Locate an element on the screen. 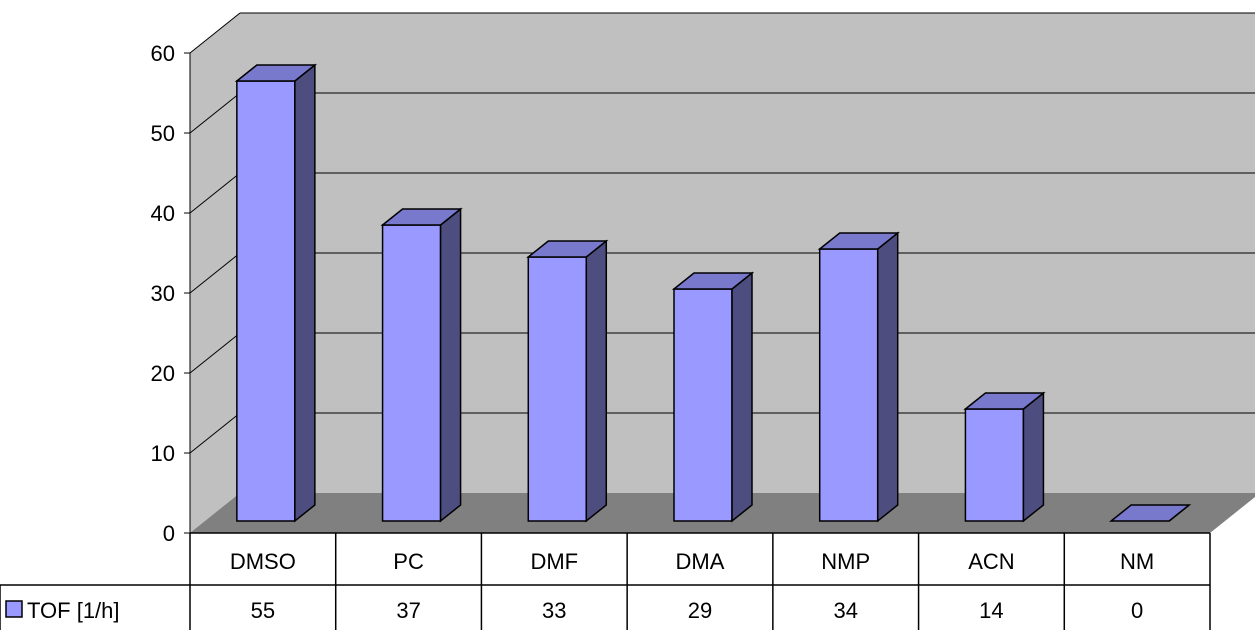 This screenshot has width=1255, height=630. y-tick-label: 30 is located at coordinates (163, 293).